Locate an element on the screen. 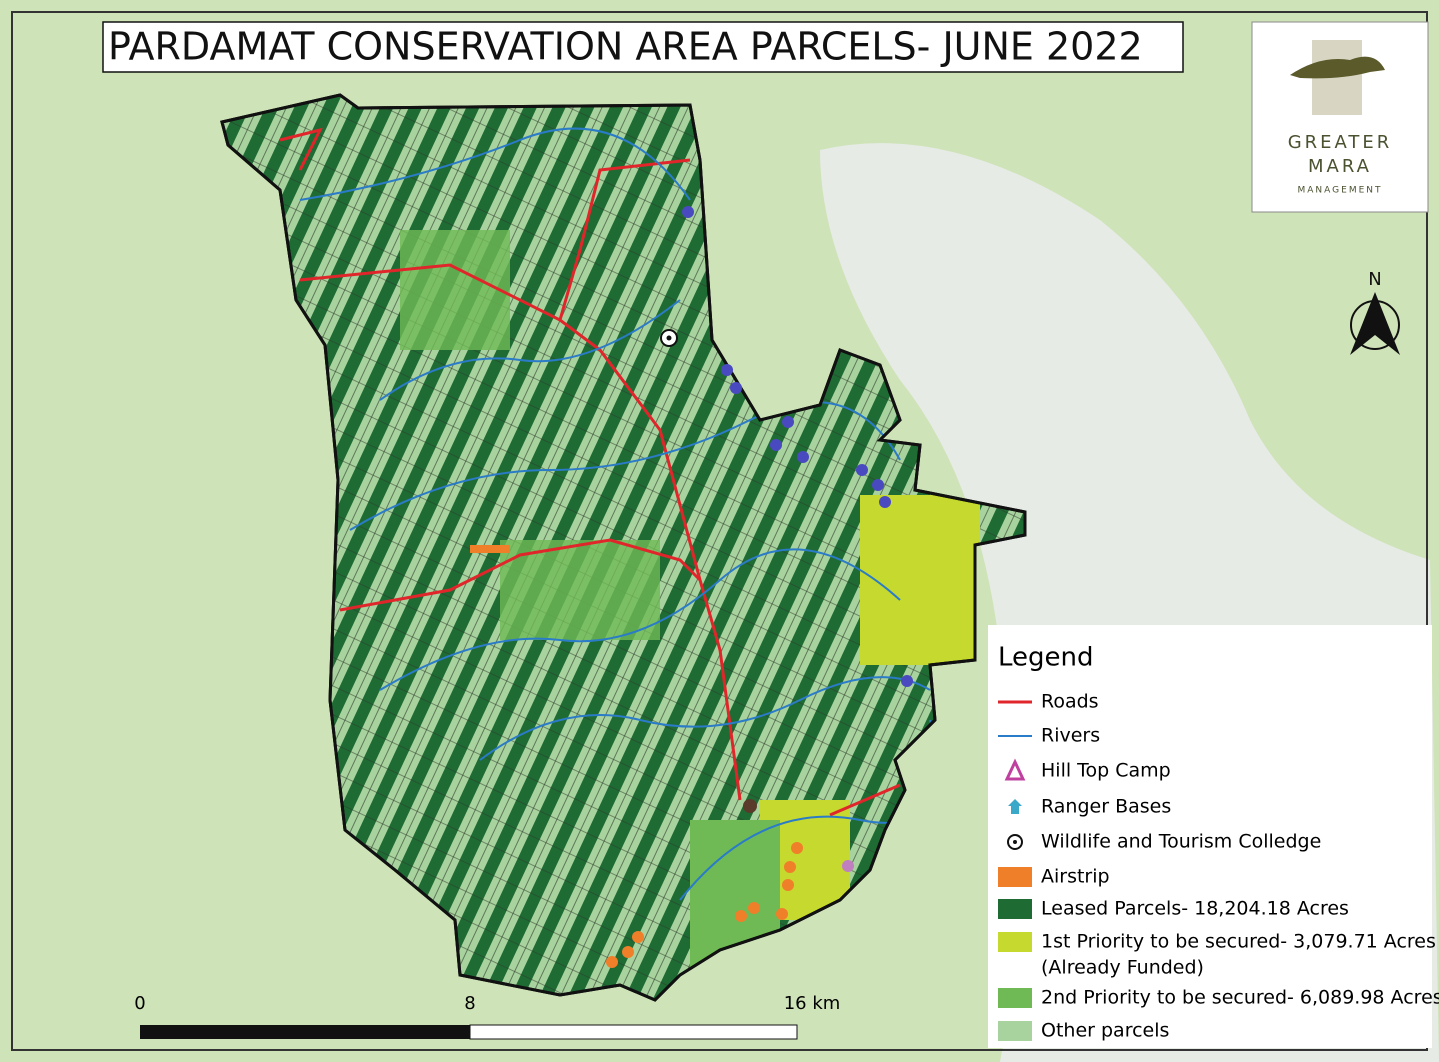 This screenshot has width=1439, height=1062. north-label: N is located at coordinates (1374, 279).